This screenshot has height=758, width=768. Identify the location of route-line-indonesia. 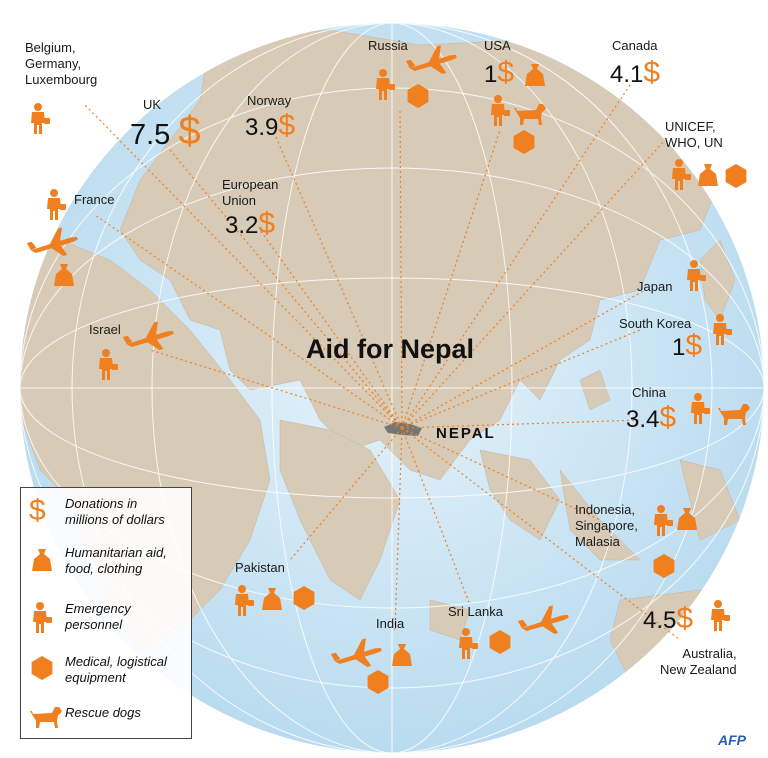
(501, 474).